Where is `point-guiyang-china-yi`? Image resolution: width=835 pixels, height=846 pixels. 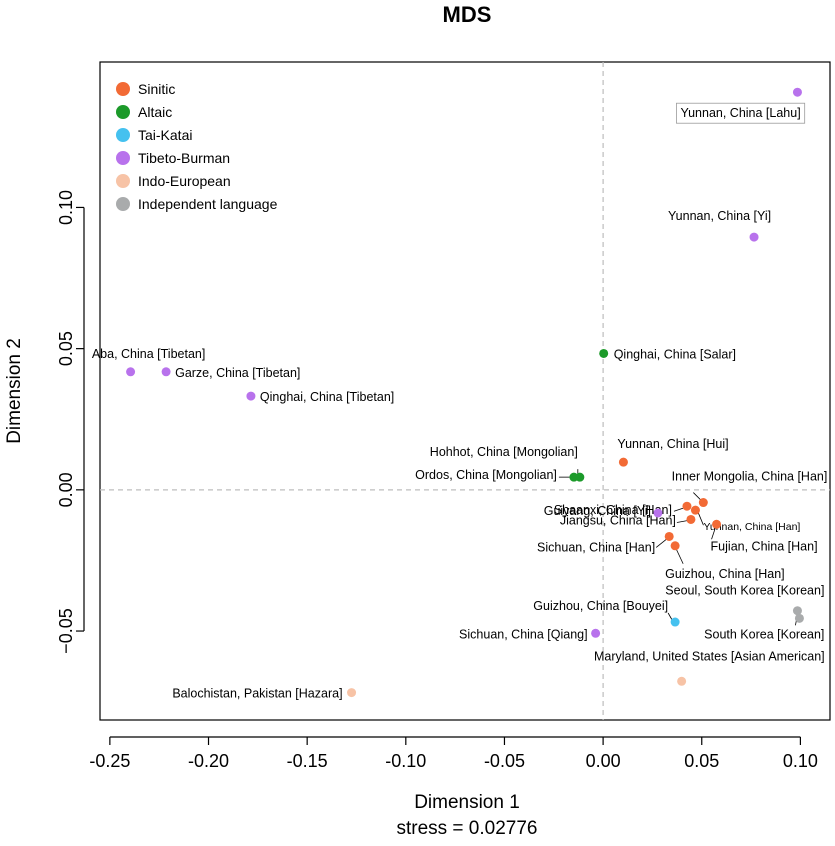 point-guiyang-china-yi is located at coordinates (658, 513).